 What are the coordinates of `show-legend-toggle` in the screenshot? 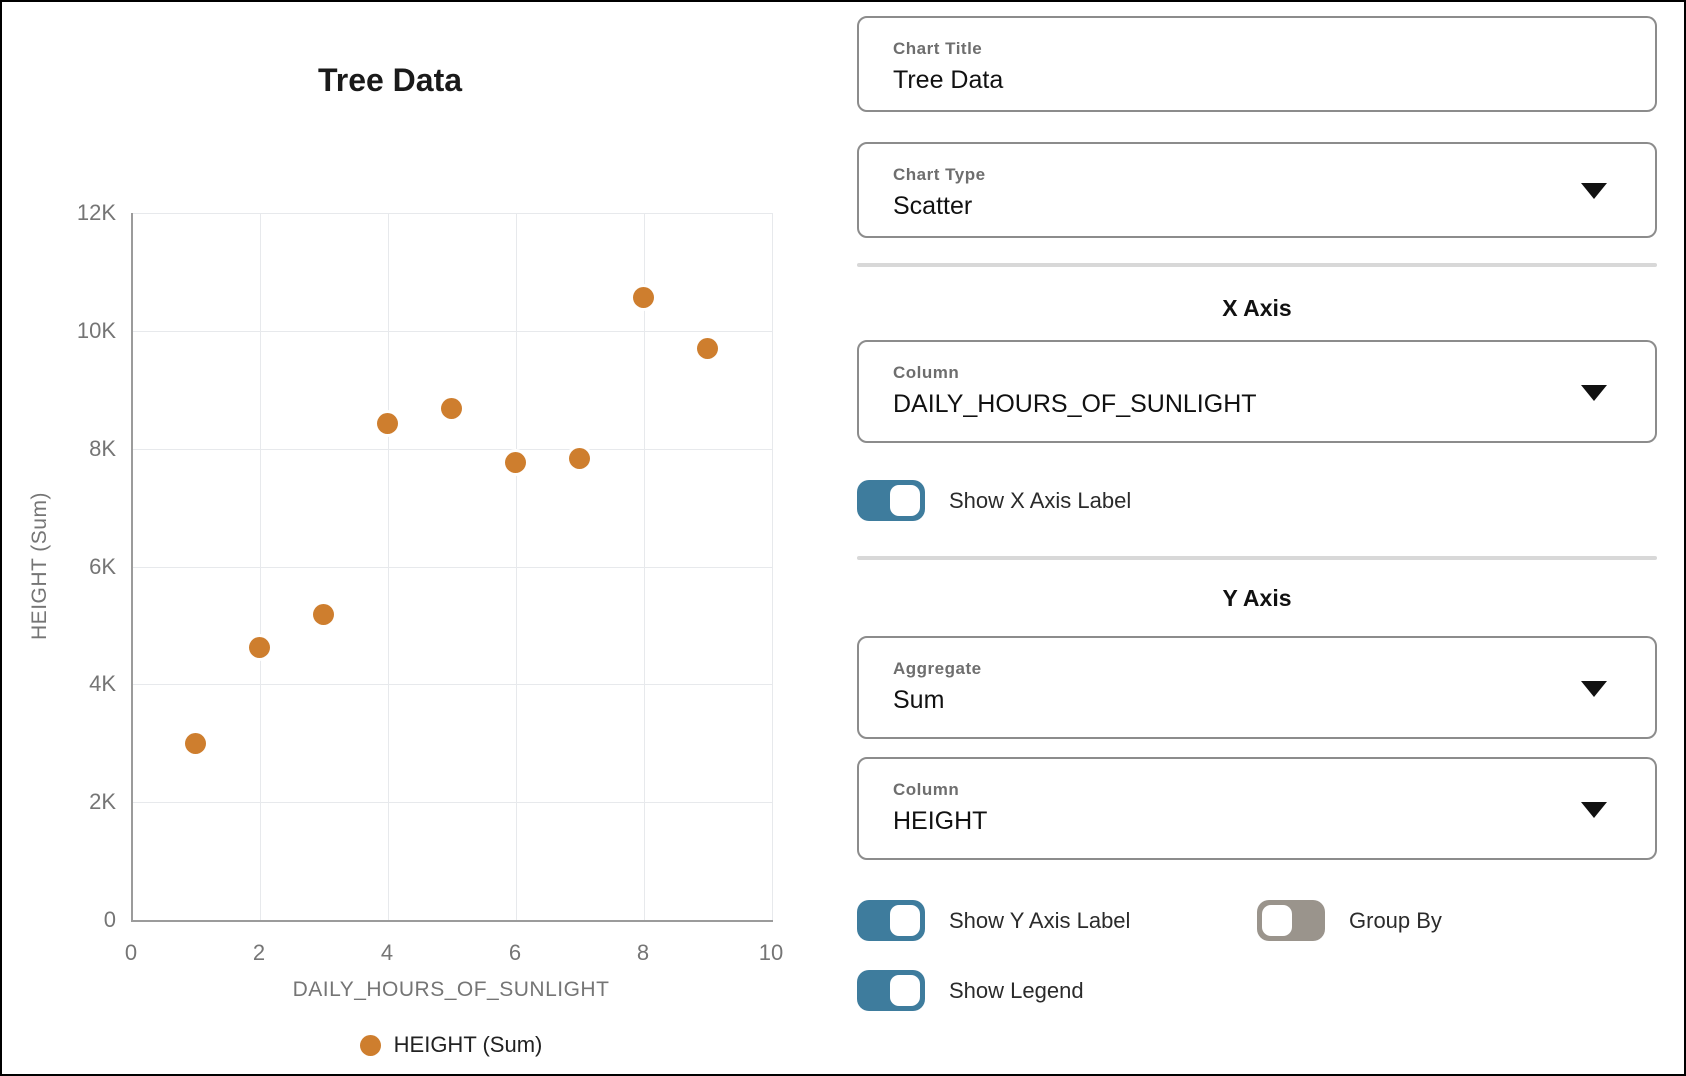 It's located at (891, 990).